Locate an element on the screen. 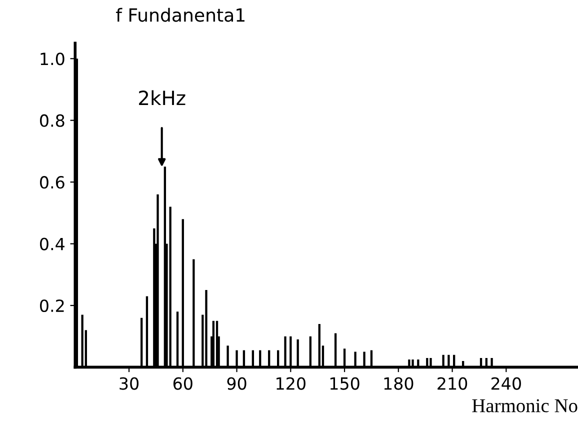  x-tick-label: 30 is located at coordinates (129, 383).